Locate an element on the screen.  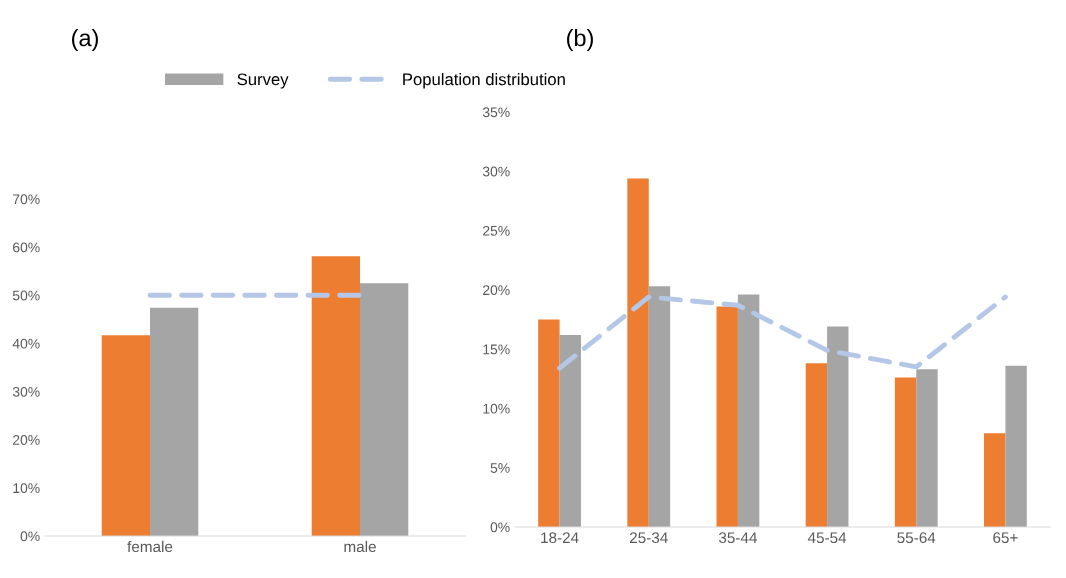
legend-label: Survey is located at coordinates (263, 81).